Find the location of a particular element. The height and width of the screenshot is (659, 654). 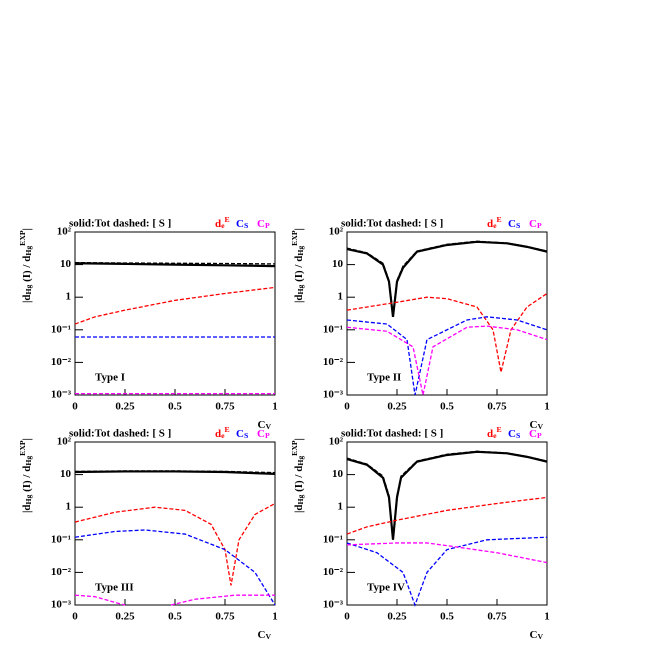

panel-label: Type III is located at coordinates (114, 588).